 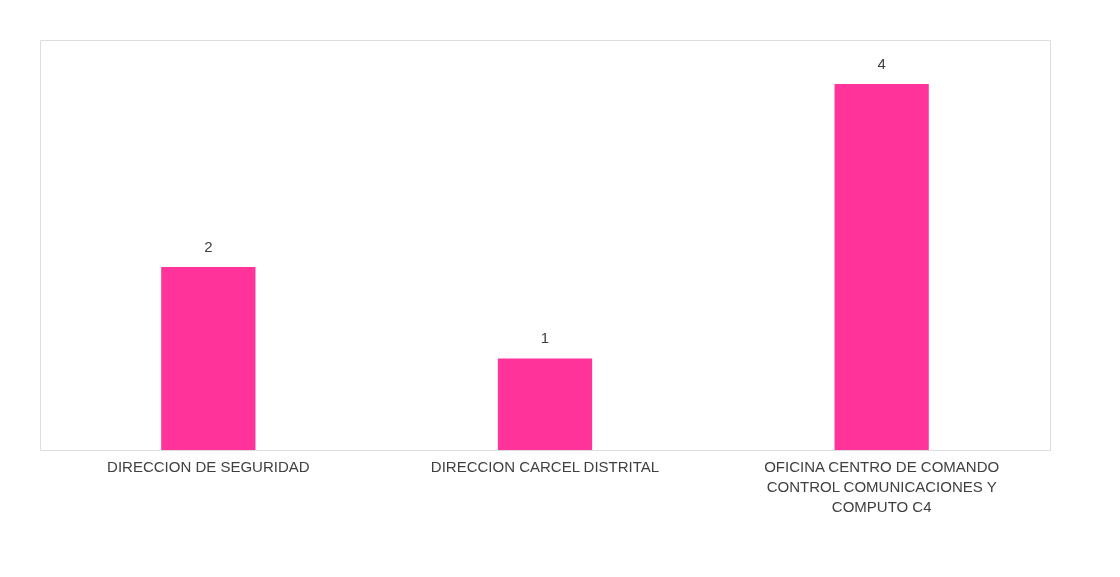 I want to click on x-tick-label: OFICINA CENTRO DE COMANDO CONTROL COMUNICACIONES Y COMPUTO C4, so click(x=882, y=486).